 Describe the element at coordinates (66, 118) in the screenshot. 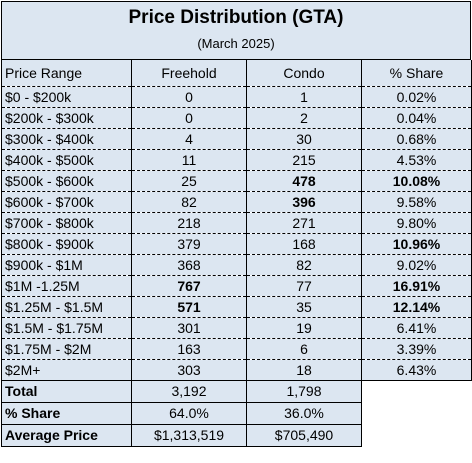

I see `price-range-cell: $200k - $300k` at that location.